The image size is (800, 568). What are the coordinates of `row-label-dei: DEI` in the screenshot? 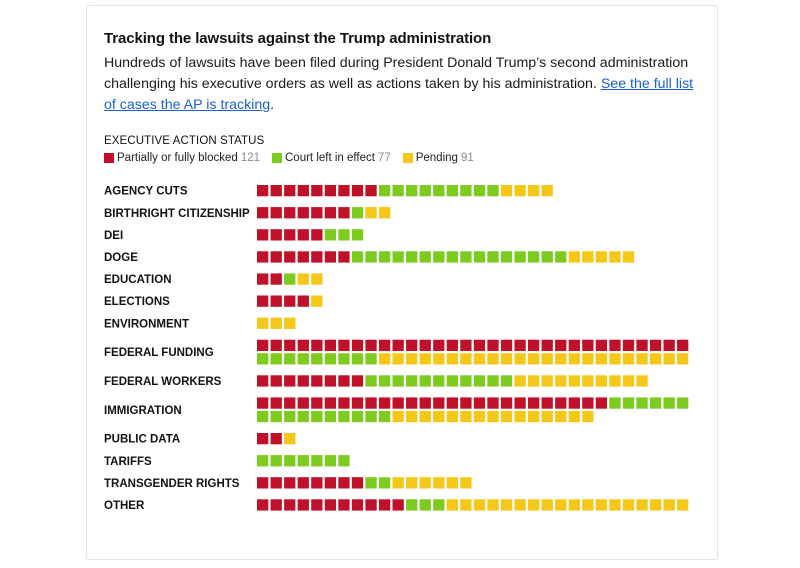 It's located at (113, 236).